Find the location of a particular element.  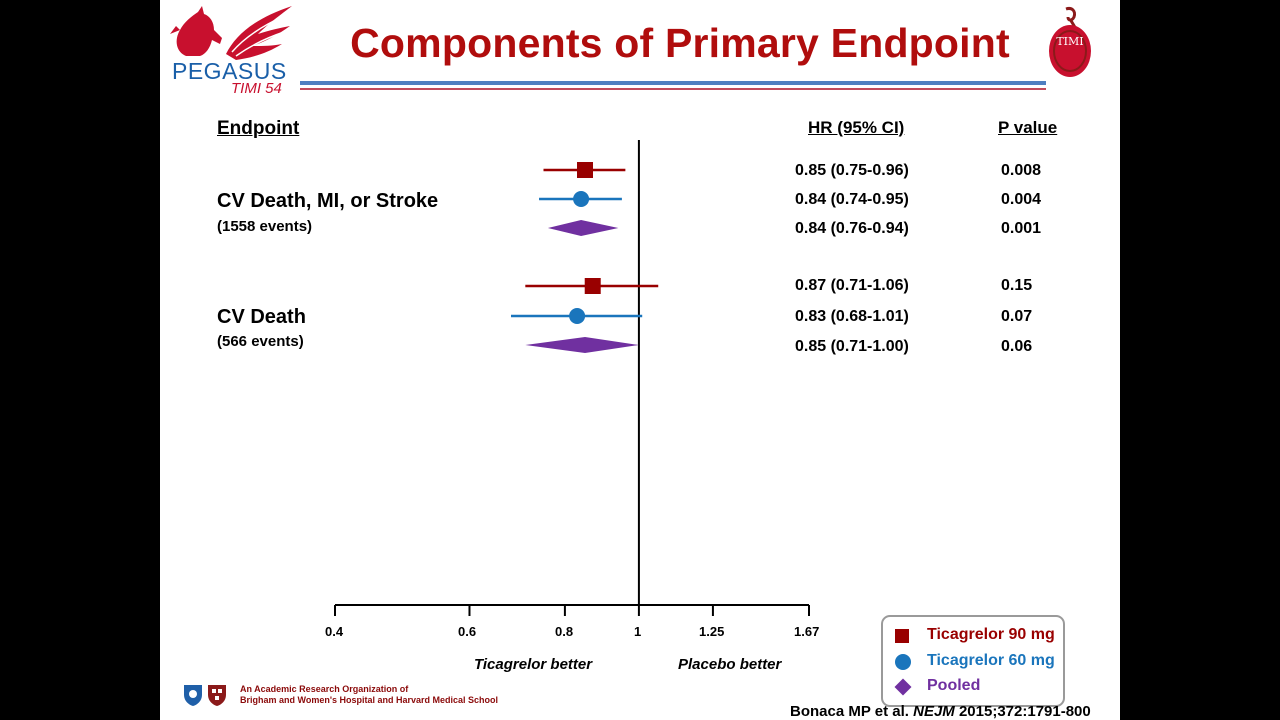

x-tick-label: 1 is located at coordinates (638, 631).